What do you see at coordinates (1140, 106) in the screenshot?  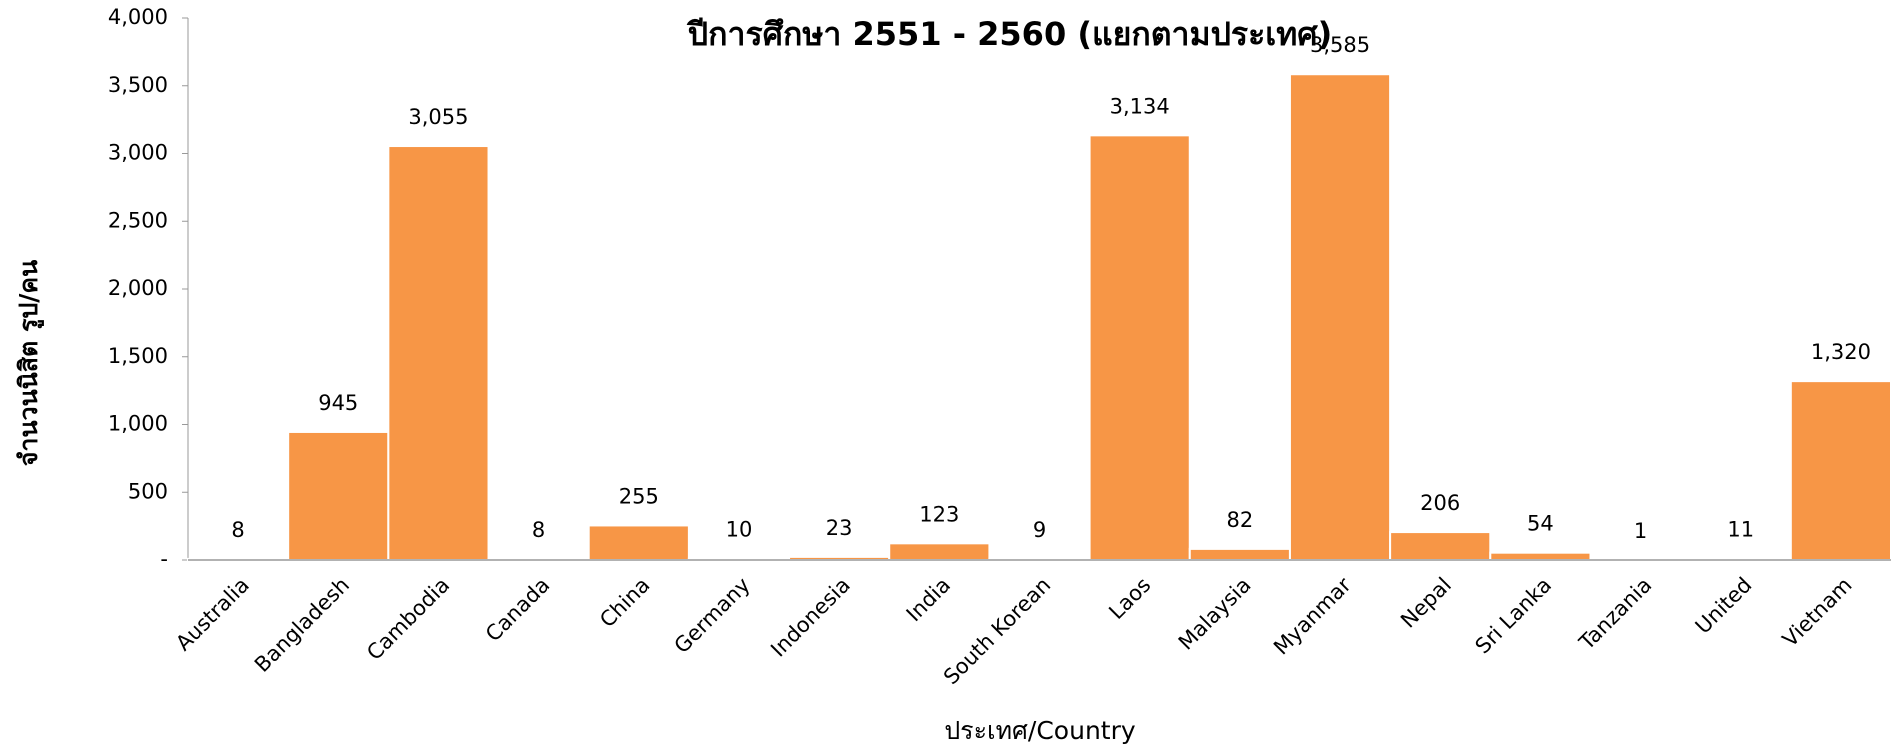 I see `value-label: 3,134` at bounding box center [1140, 106].